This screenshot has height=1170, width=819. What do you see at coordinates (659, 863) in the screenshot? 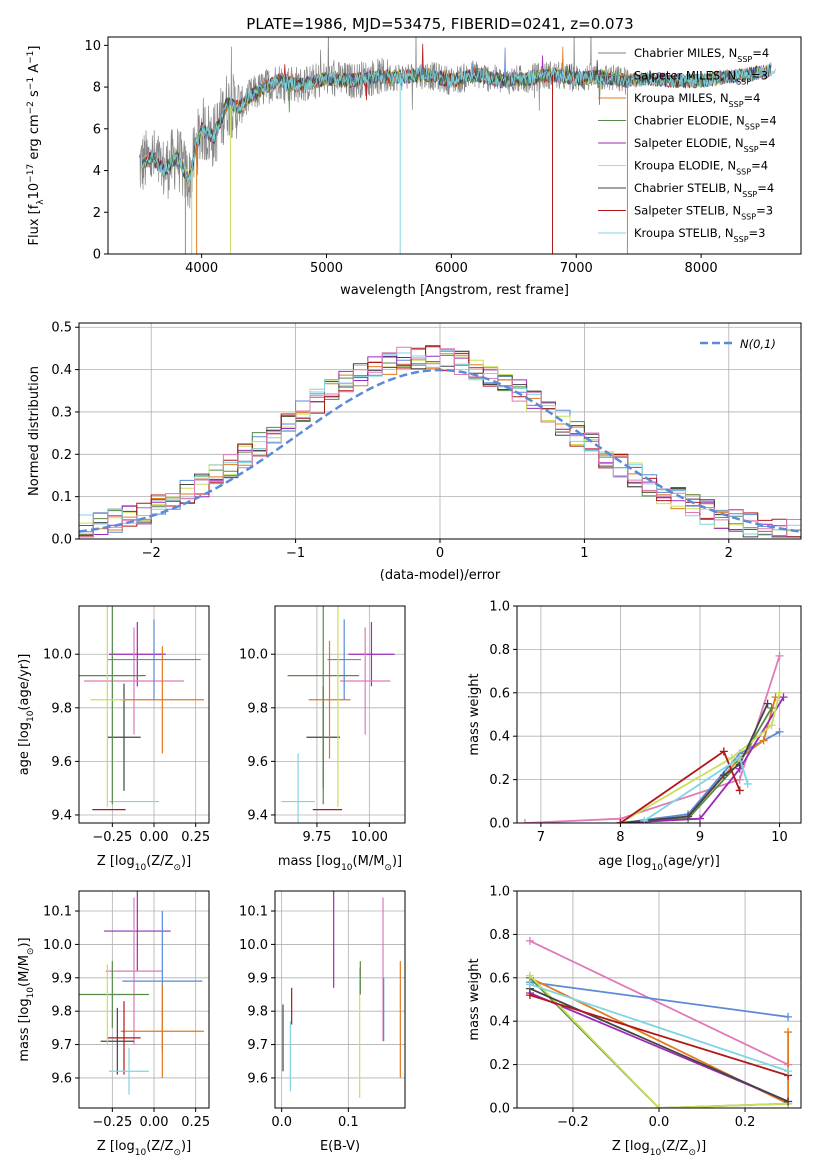
I see `x-axis-label: age [log10(age/yr)]` at bounding box center [659, 863].